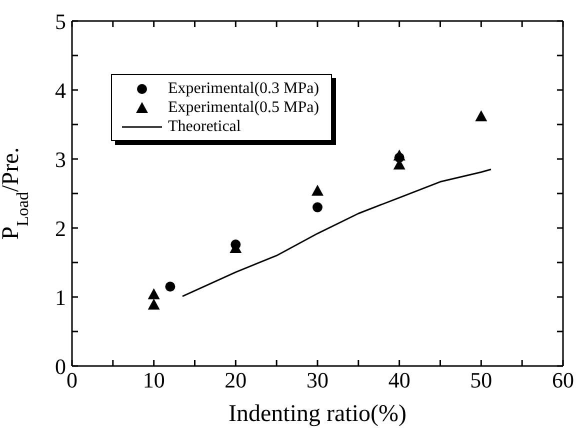 The width and height of the screenshot is (579, 433). I want to click on y-tick-label: 1, so click(60, 297).